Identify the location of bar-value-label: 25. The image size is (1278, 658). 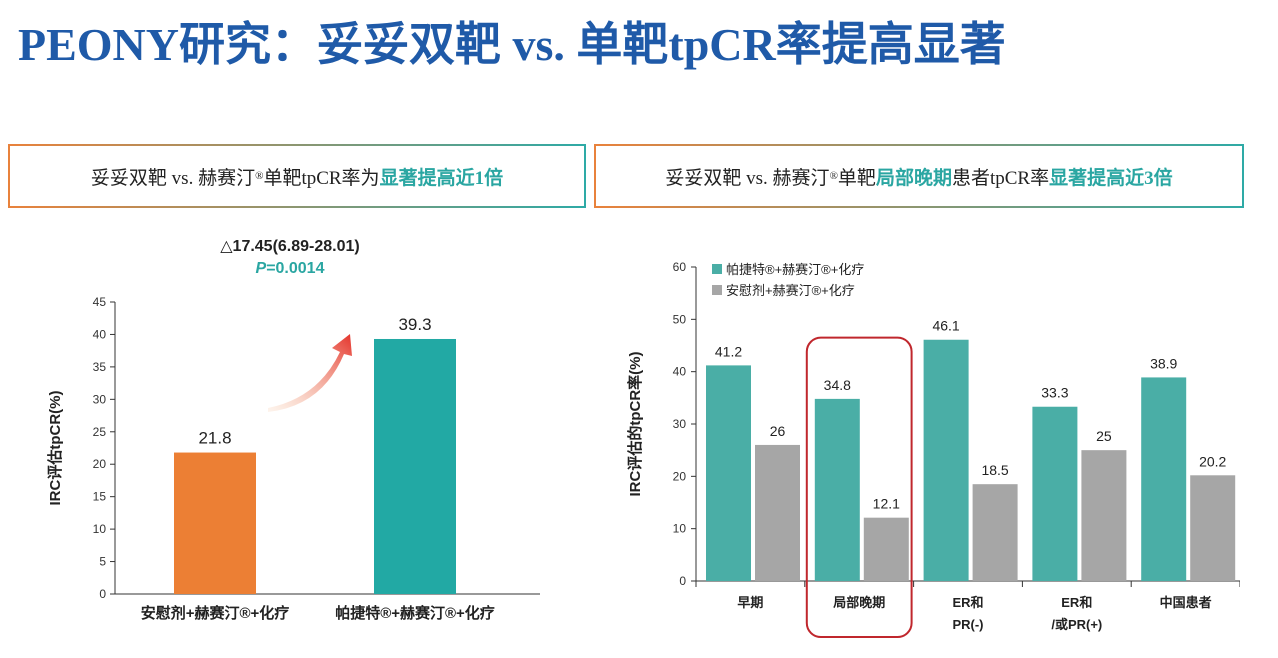
(1104, 436).